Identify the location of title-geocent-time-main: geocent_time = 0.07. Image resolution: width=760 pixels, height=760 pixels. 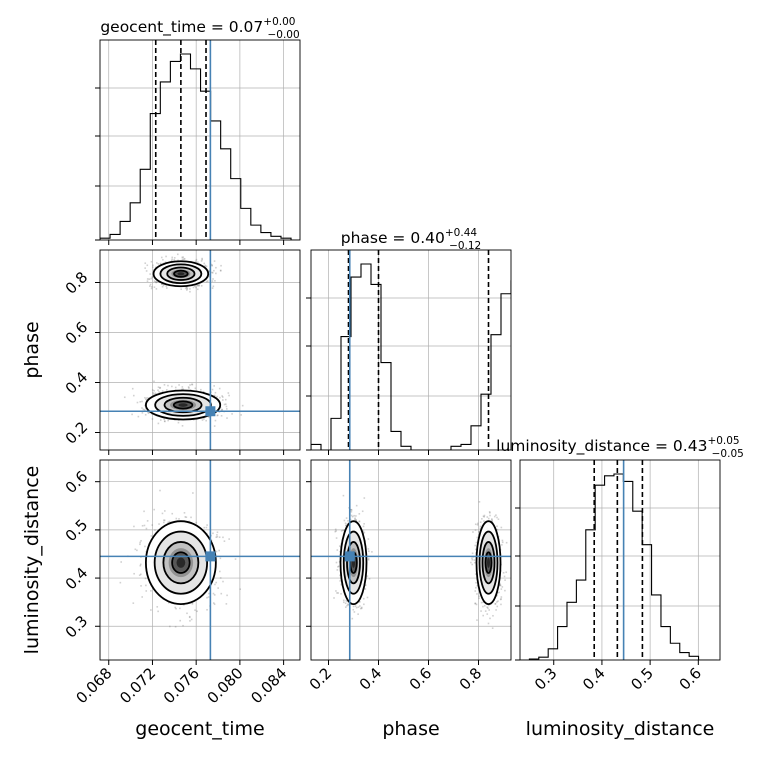
(181, 27).